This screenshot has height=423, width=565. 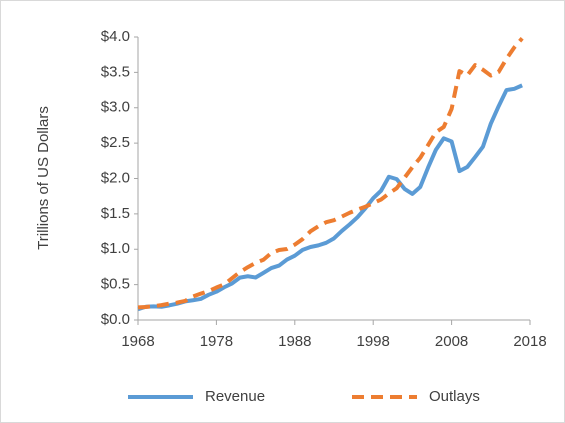 I want to click on x-tick-label: 2008, so click(x=451, y=341).